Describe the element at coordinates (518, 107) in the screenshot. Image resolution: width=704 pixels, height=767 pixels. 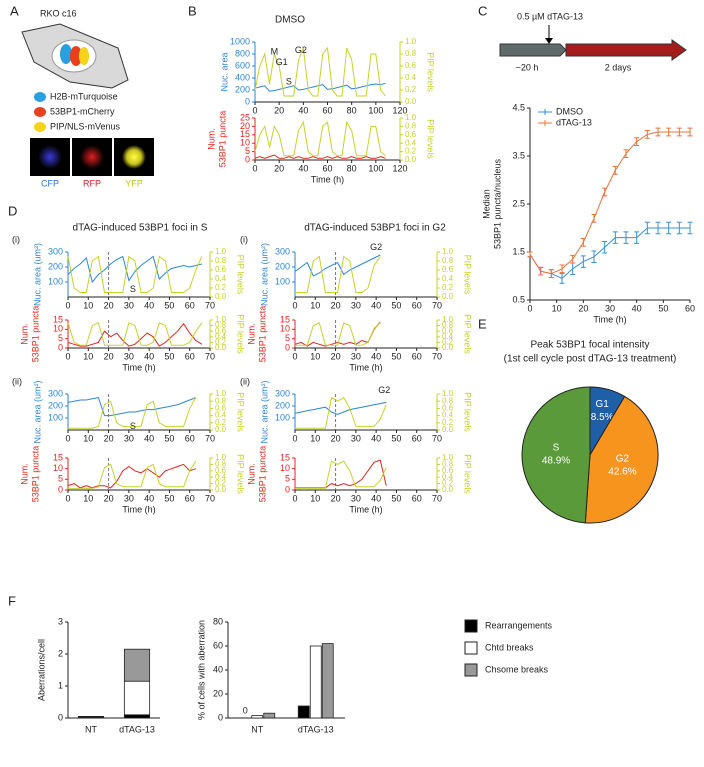
I see `y-tick-label: 4.5` at that location.